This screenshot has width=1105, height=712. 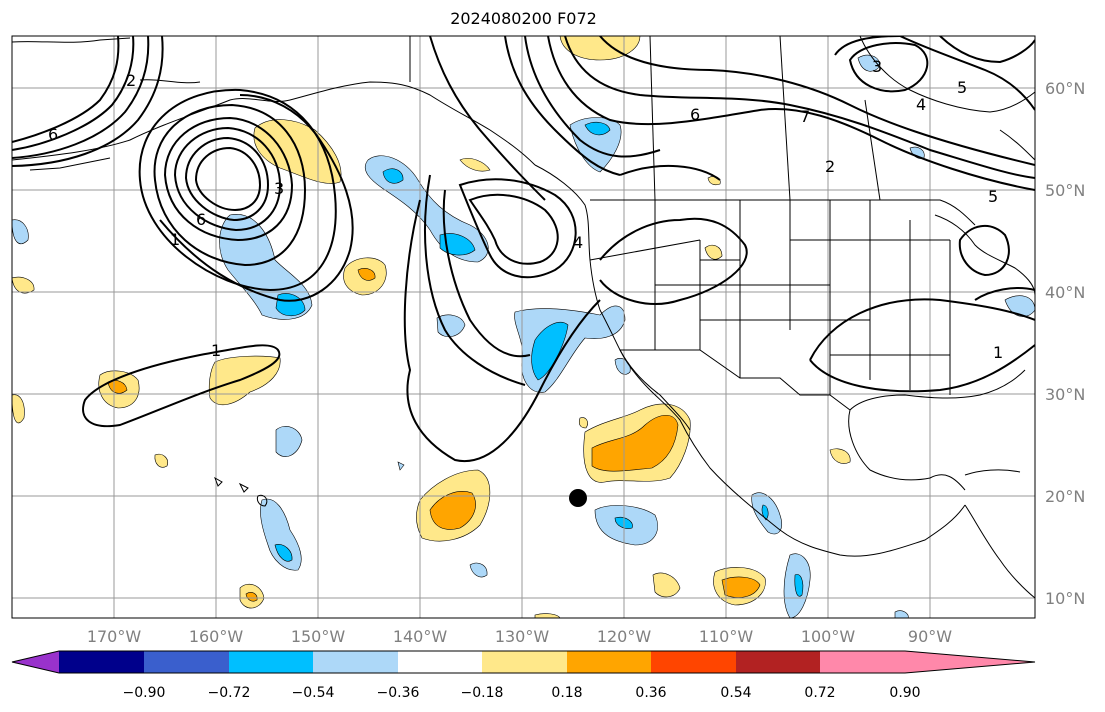 What do you see at coordinates (35, 662) in the screenshot?
I see `colorbar-extend-min` at bounding box center [35, 662].